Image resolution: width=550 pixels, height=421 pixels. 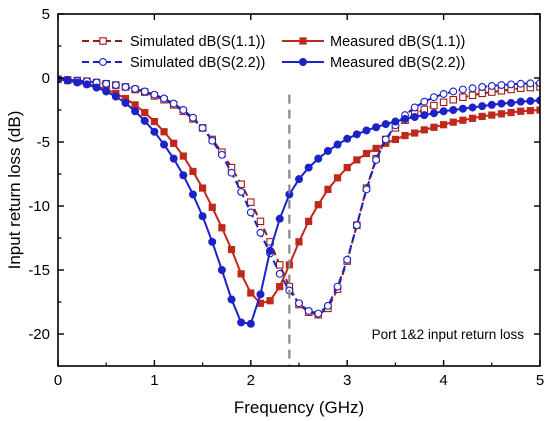 I want to click on x-tick-label: 0, so click(x=58, y=380).